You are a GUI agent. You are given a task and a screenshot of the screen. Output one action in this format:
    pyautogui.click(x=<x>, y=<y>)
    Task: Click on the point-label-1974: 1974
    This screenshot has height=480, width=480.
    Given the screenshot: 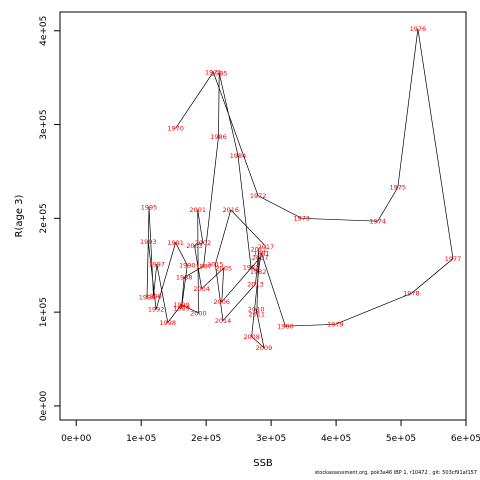 What is the action you would take?
    pyautogui.click(x=377, y=222)
    